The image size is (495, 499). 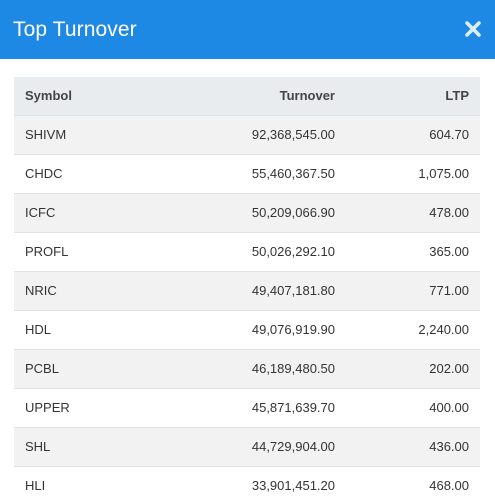 I want to click on cell-ltp: 1,075.00, so click(x=412, y=173).